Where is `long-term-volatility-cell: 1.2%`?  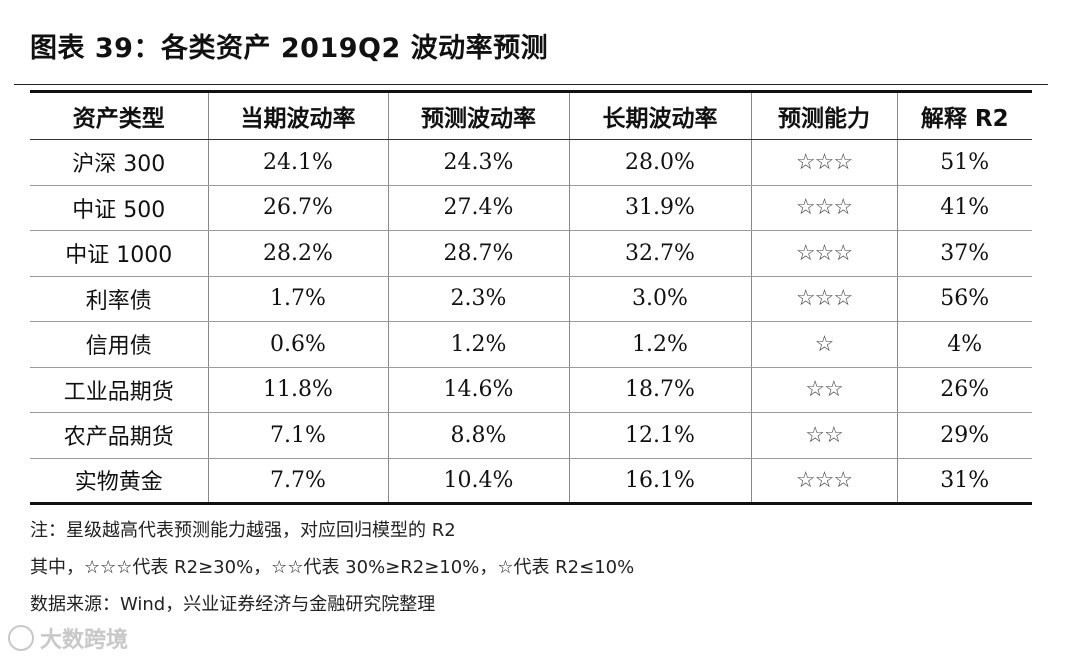
long-term-volatility-cell: 1.2% is located at coordinates (660, 344).